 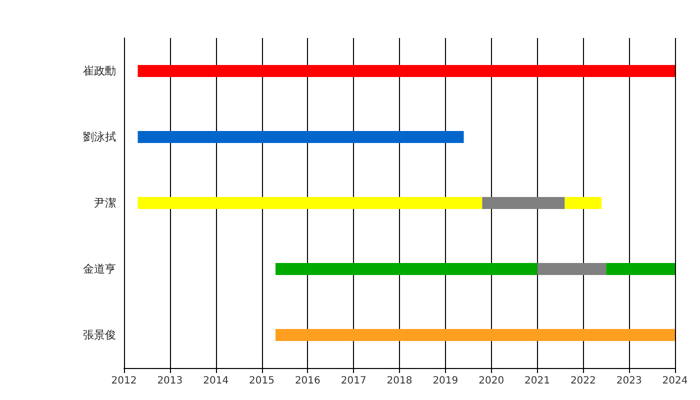 I want to click on x-tick-label: 2016, so click(x=307, y=381).